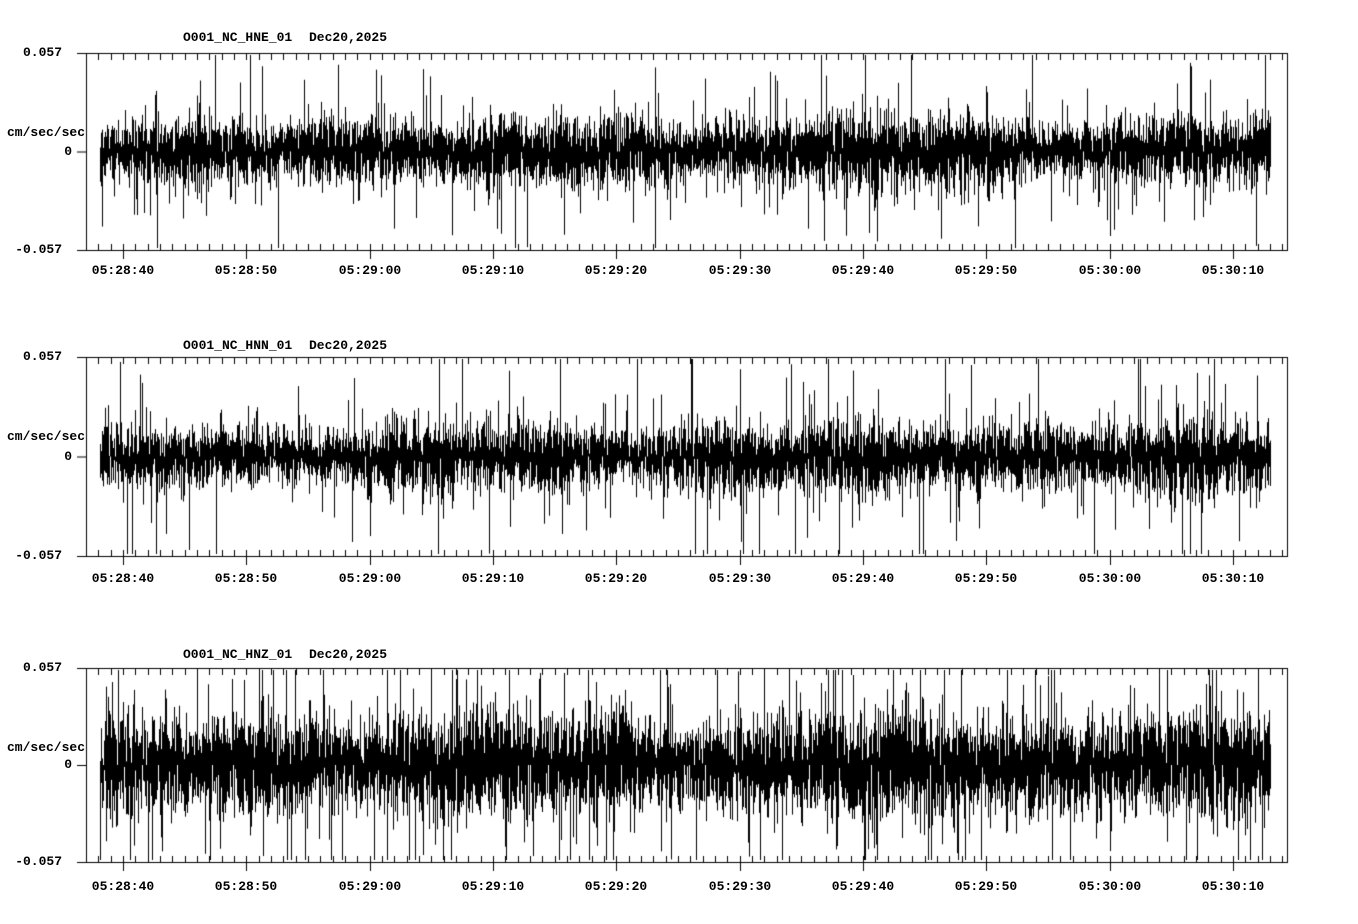 The width and height of the screenshot is (1358, 924). Describe the element at coordinates (238, 37) in the screenshot. I see `station-channel-label: O001_NC_HNE_01` at that location.